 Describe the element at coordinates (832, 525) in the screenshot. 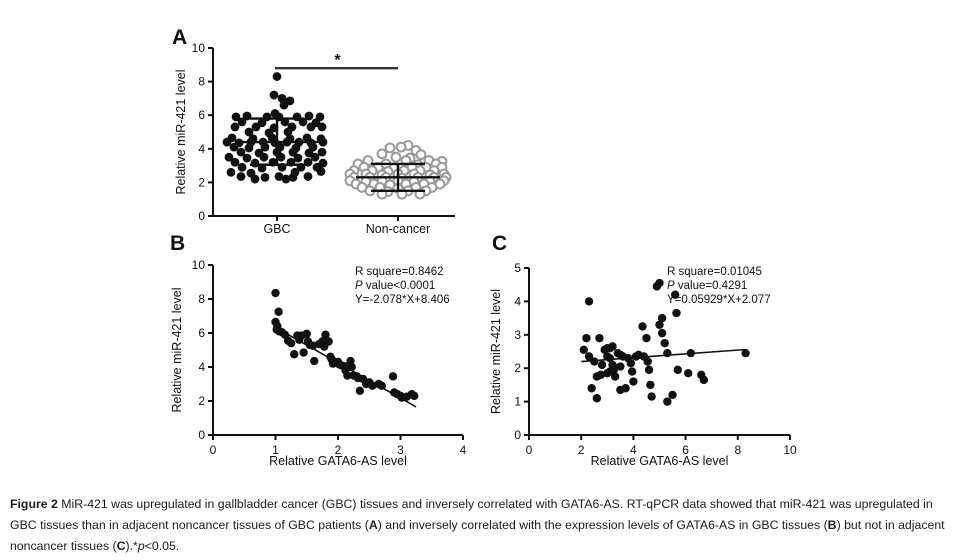

I see `caption-segment: B` at that location.